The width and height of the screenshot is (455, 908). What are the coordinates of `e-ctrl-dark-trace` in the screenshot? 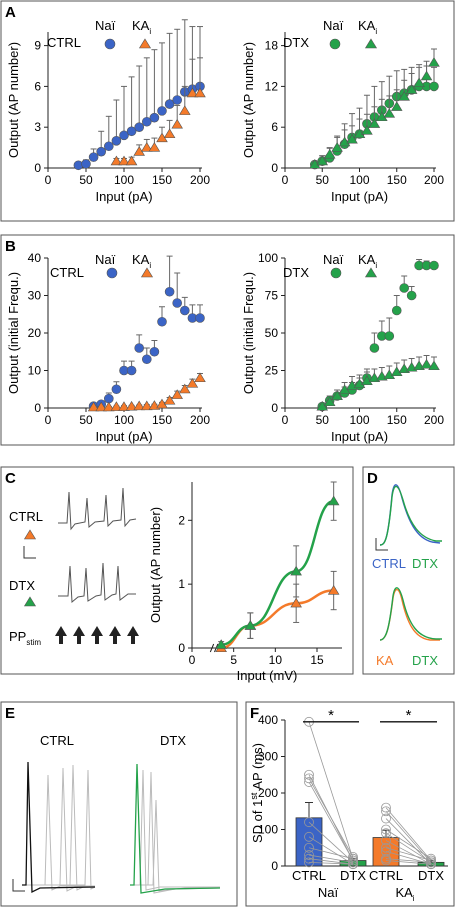 It's located at (59, 827).